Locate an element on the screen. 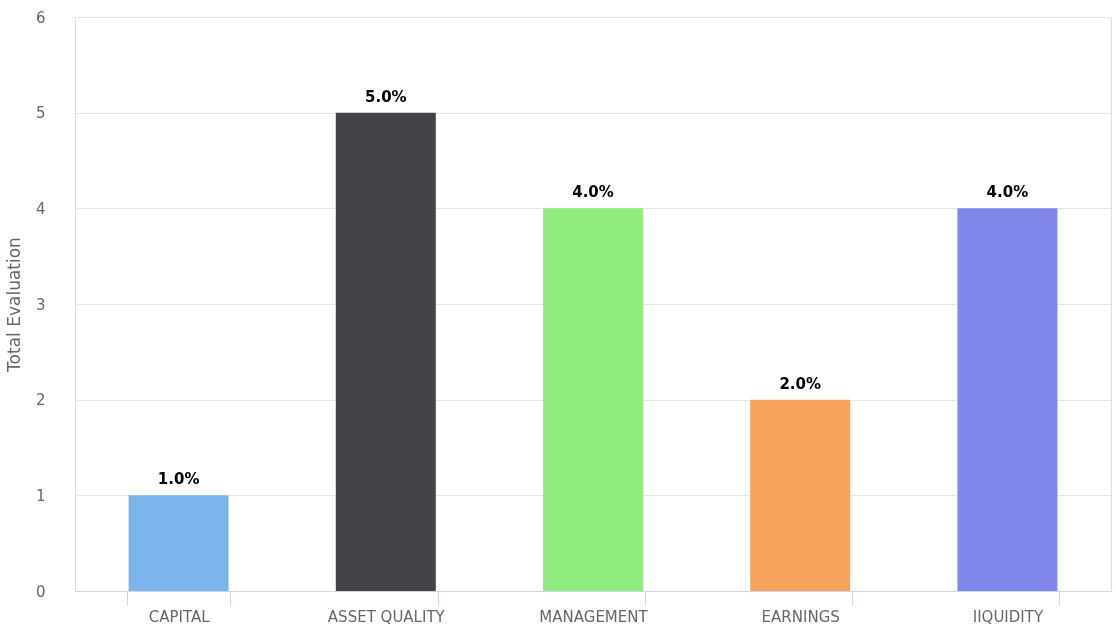 The width and height of the screenshot is (1116, 629). x-tick-label: EARNINGS is located at coordinates (800, 616).